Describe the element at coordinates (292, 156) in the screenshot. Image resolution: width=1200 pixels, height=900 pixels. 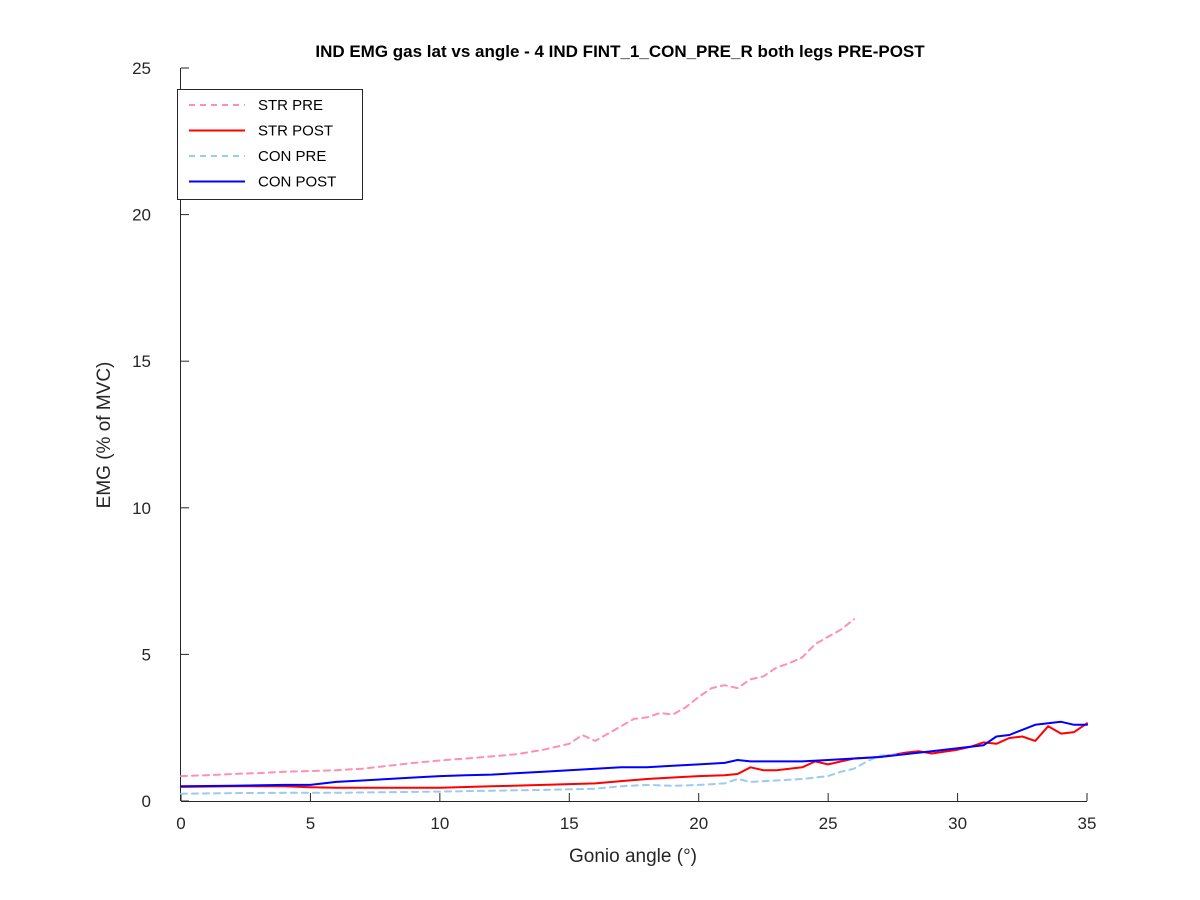
I see `legend-label: CON PRE` at that location.